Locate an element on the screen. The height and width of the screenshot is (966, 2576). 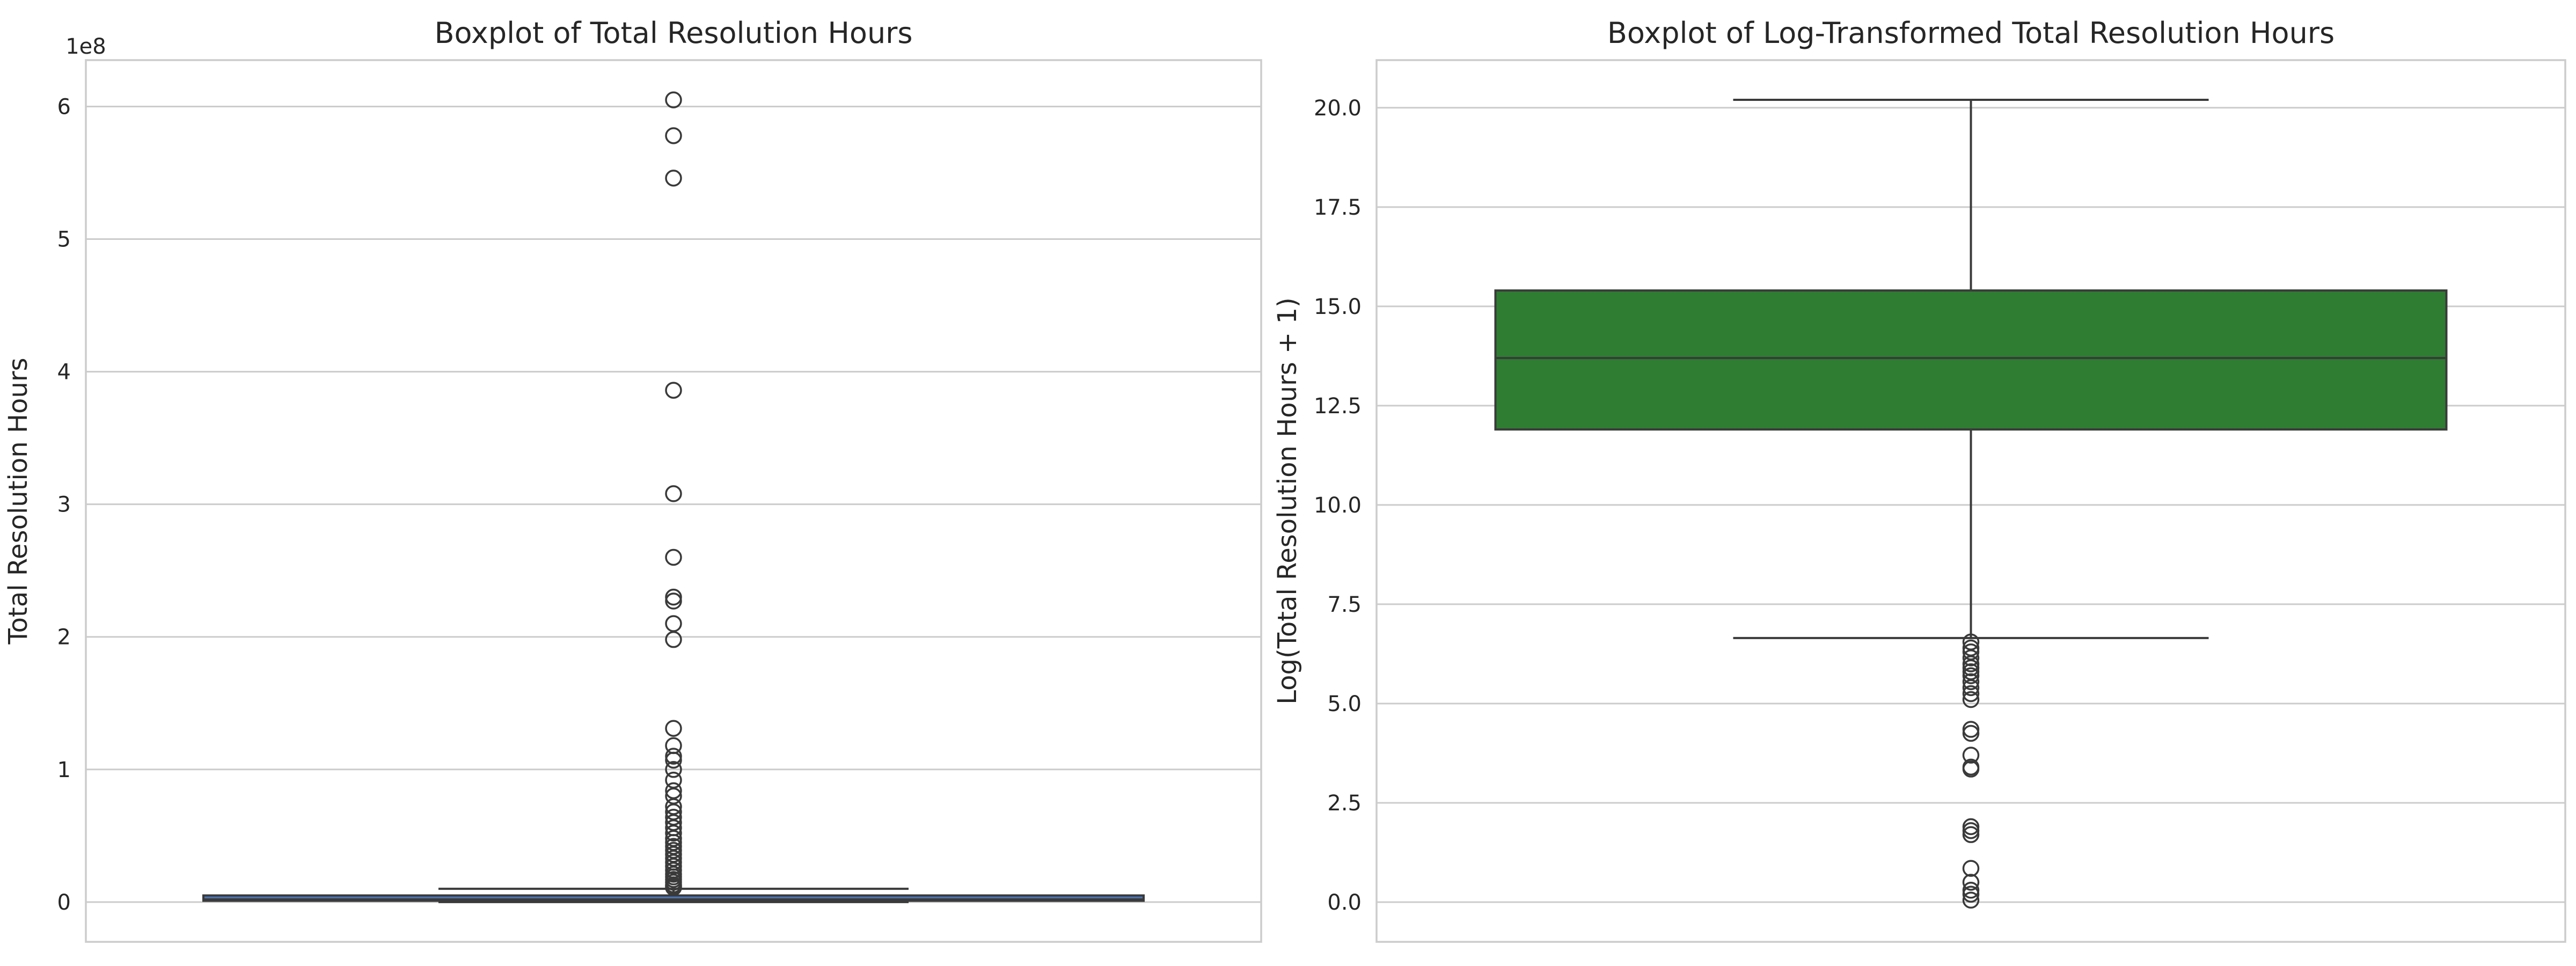
y-tick-label: 0.0 is located at coordinates (1344, 902).